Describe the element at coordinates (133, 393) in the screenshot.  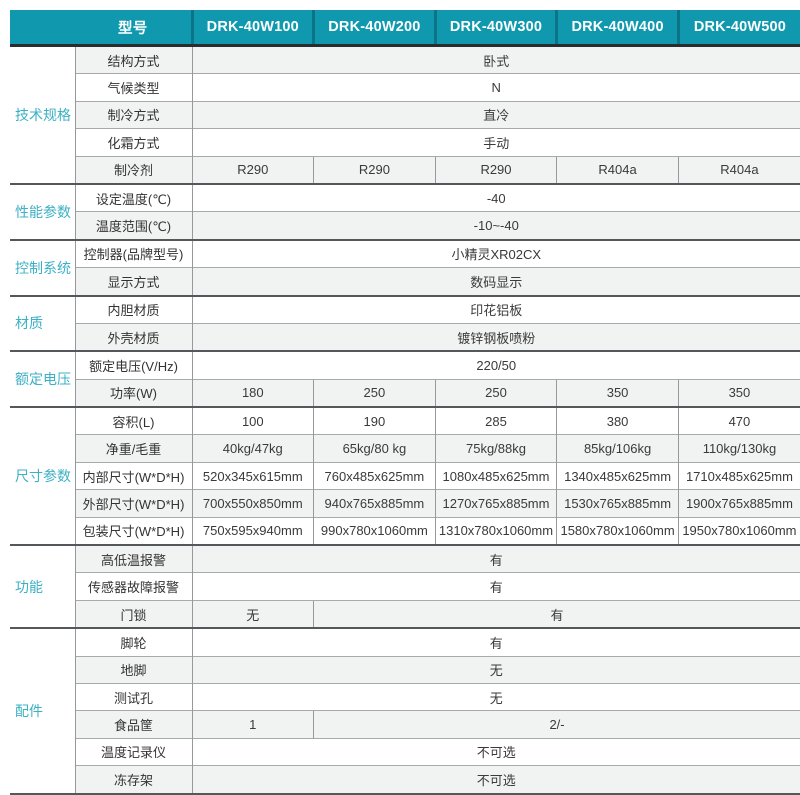
I see `row-label: 功率(W)` at that location.